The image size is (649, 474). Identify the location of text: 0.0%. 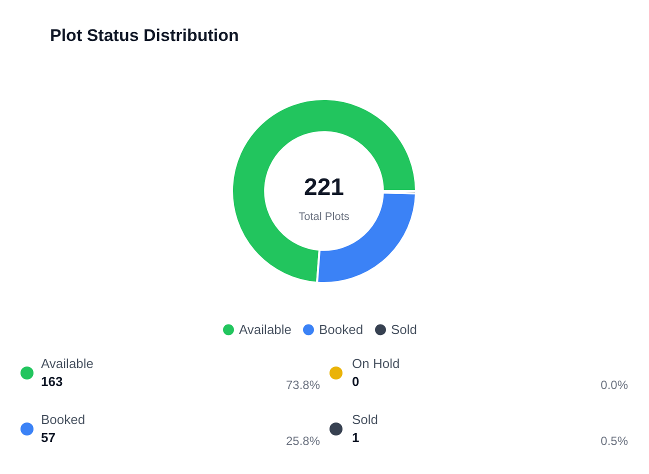
(614, 385).